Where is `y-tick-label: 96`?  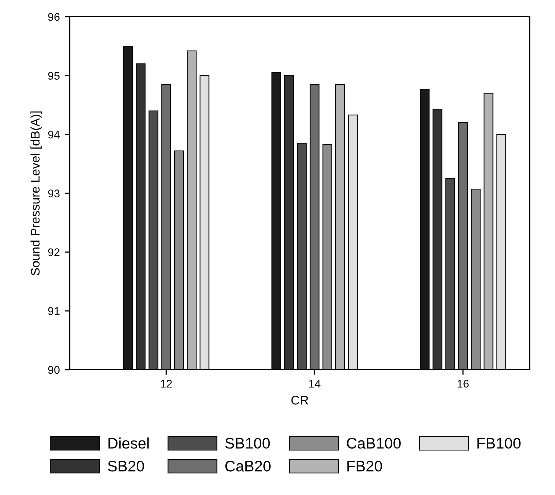
y-tick-label: 96 is located at coordinates (54, 17).